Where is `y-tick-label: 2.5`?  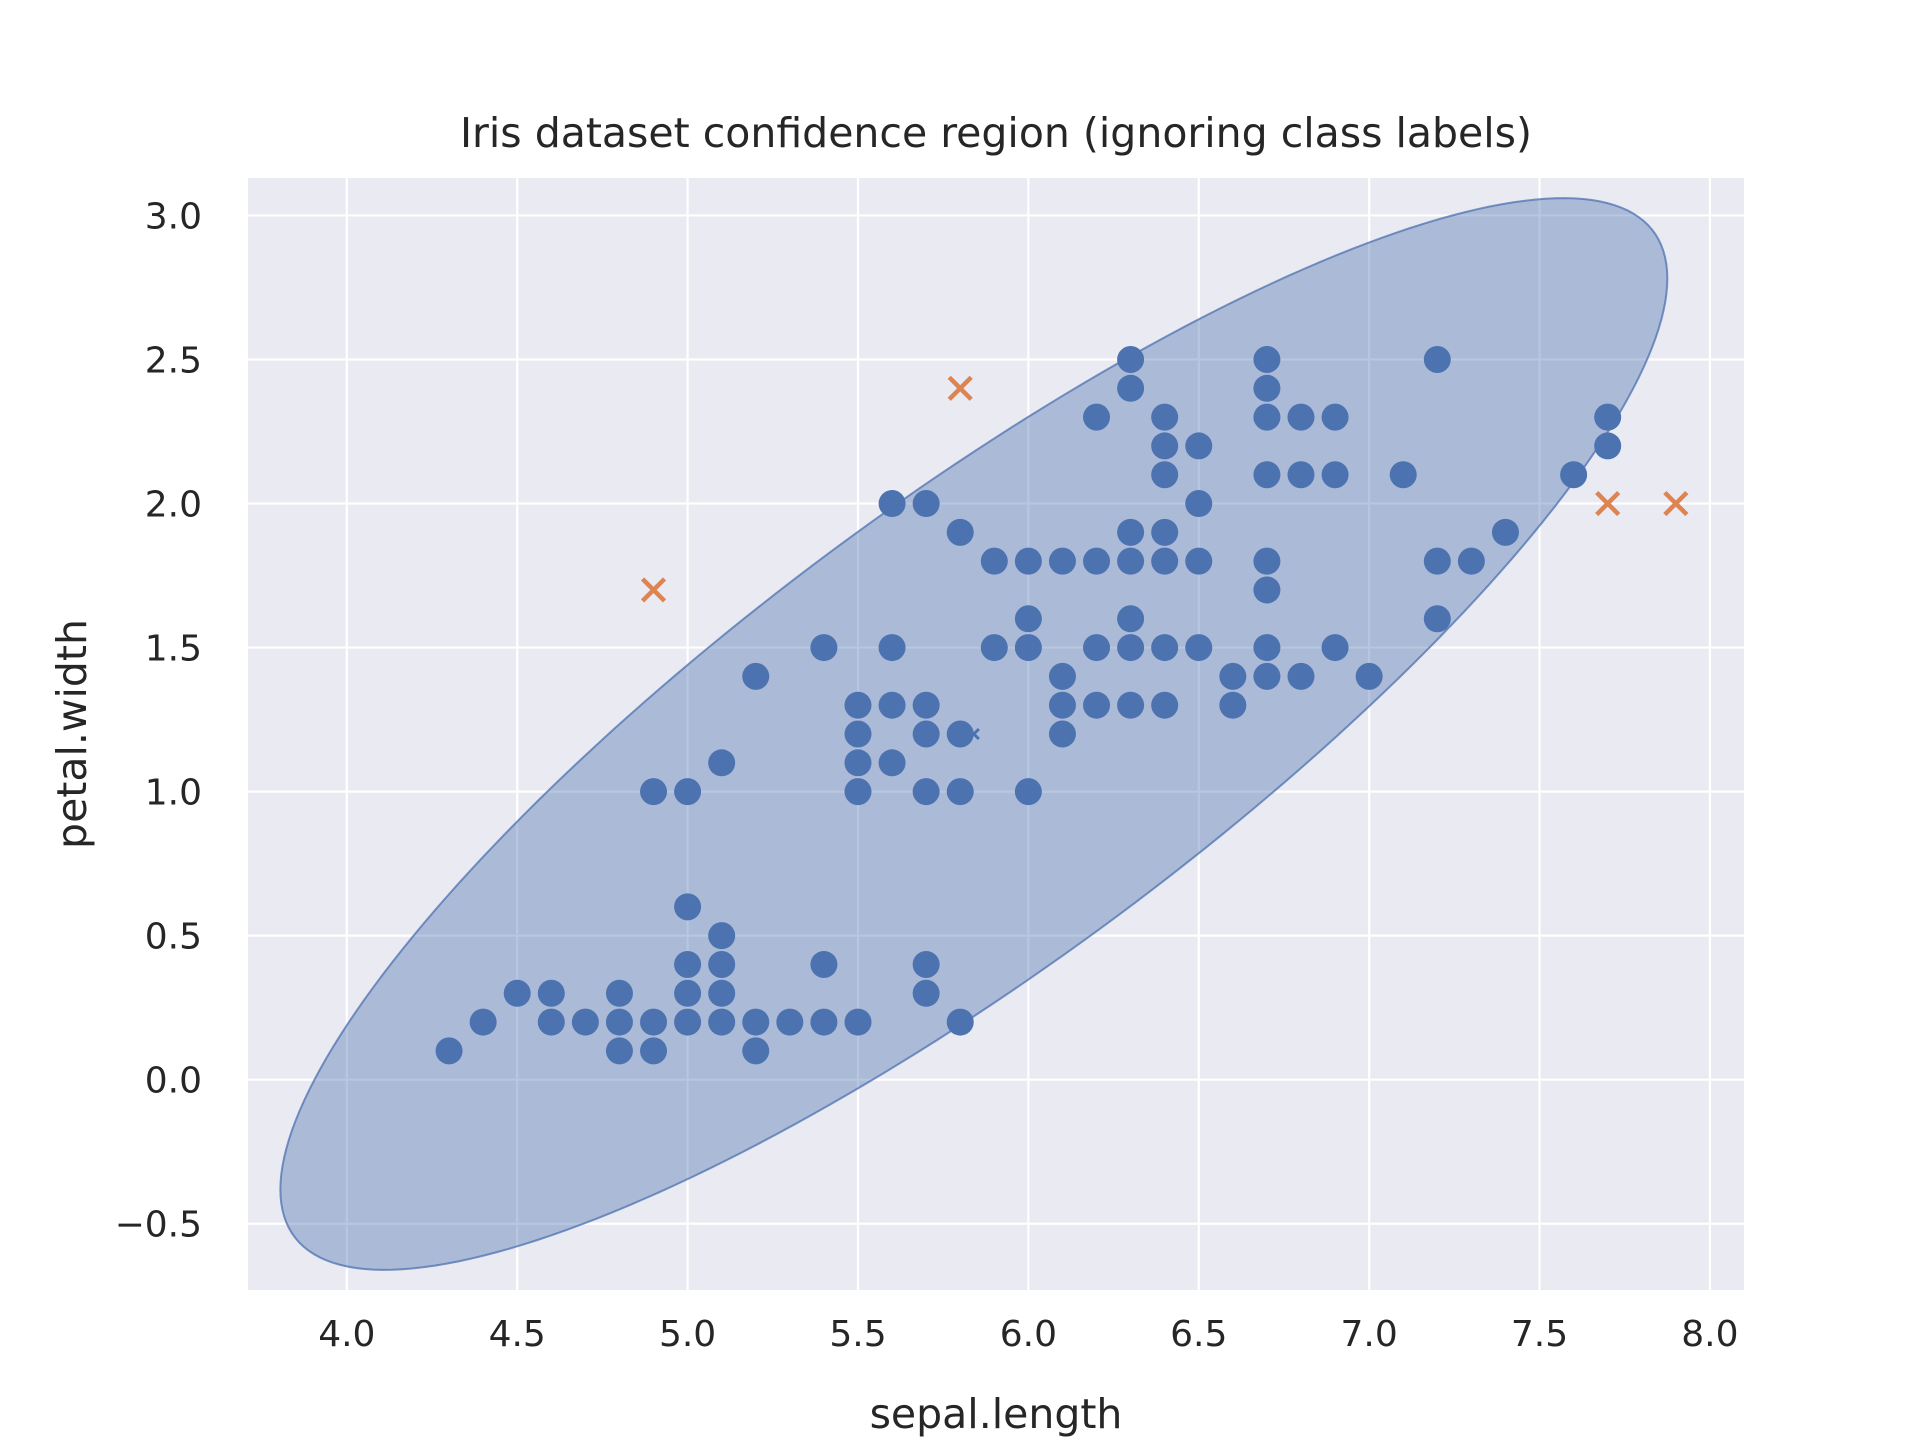
y-tick-label: 2.5 is located at coordinates (173, 360).